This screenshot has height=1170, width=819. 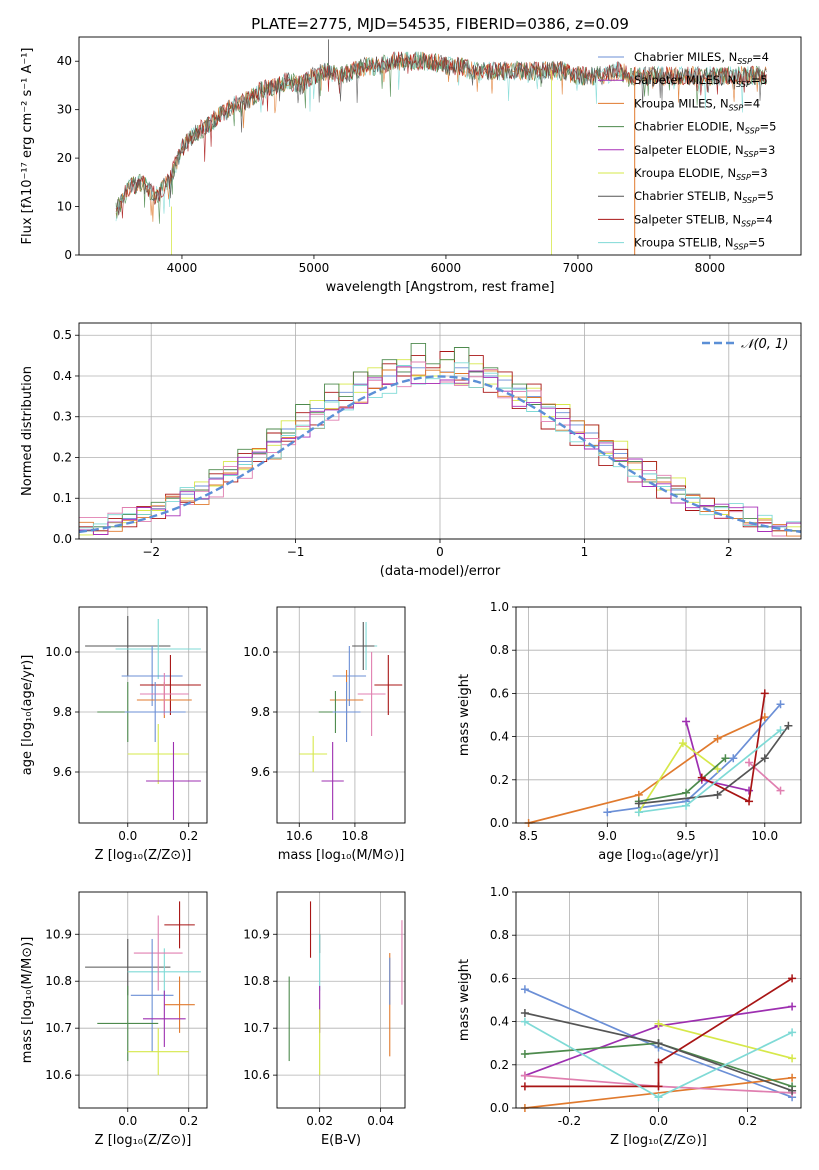 I want to click on y-tick-label: 10, so click(x=64, y=207).